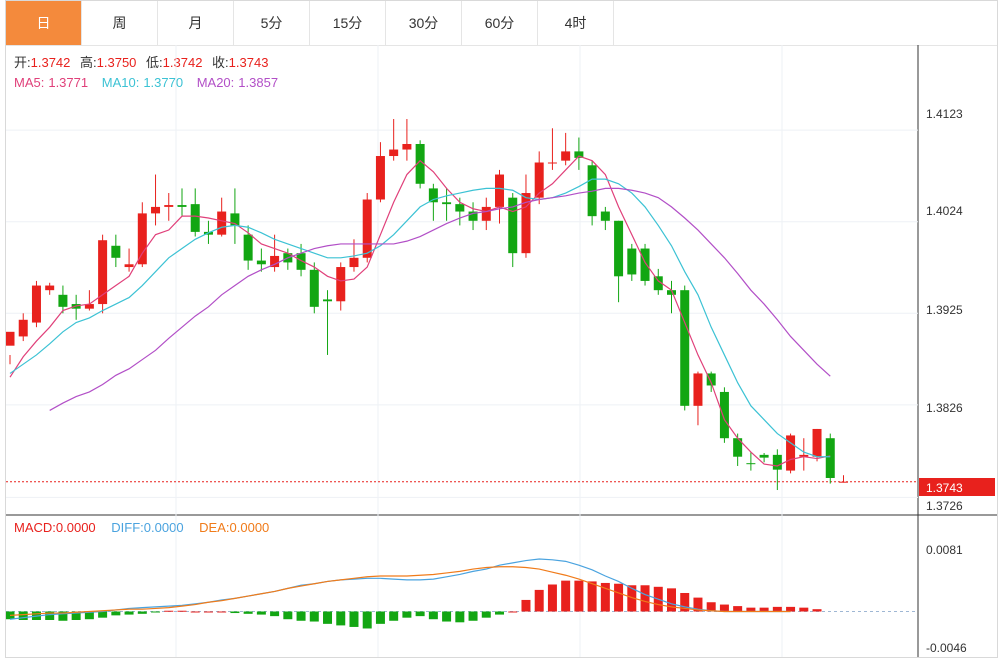 The height and width of the screenshot is (660, 1002). What do you see at coordinates (348, 23) in the screenshot?
I see `tab-15min: 15分` at bounding box center [348, 23].